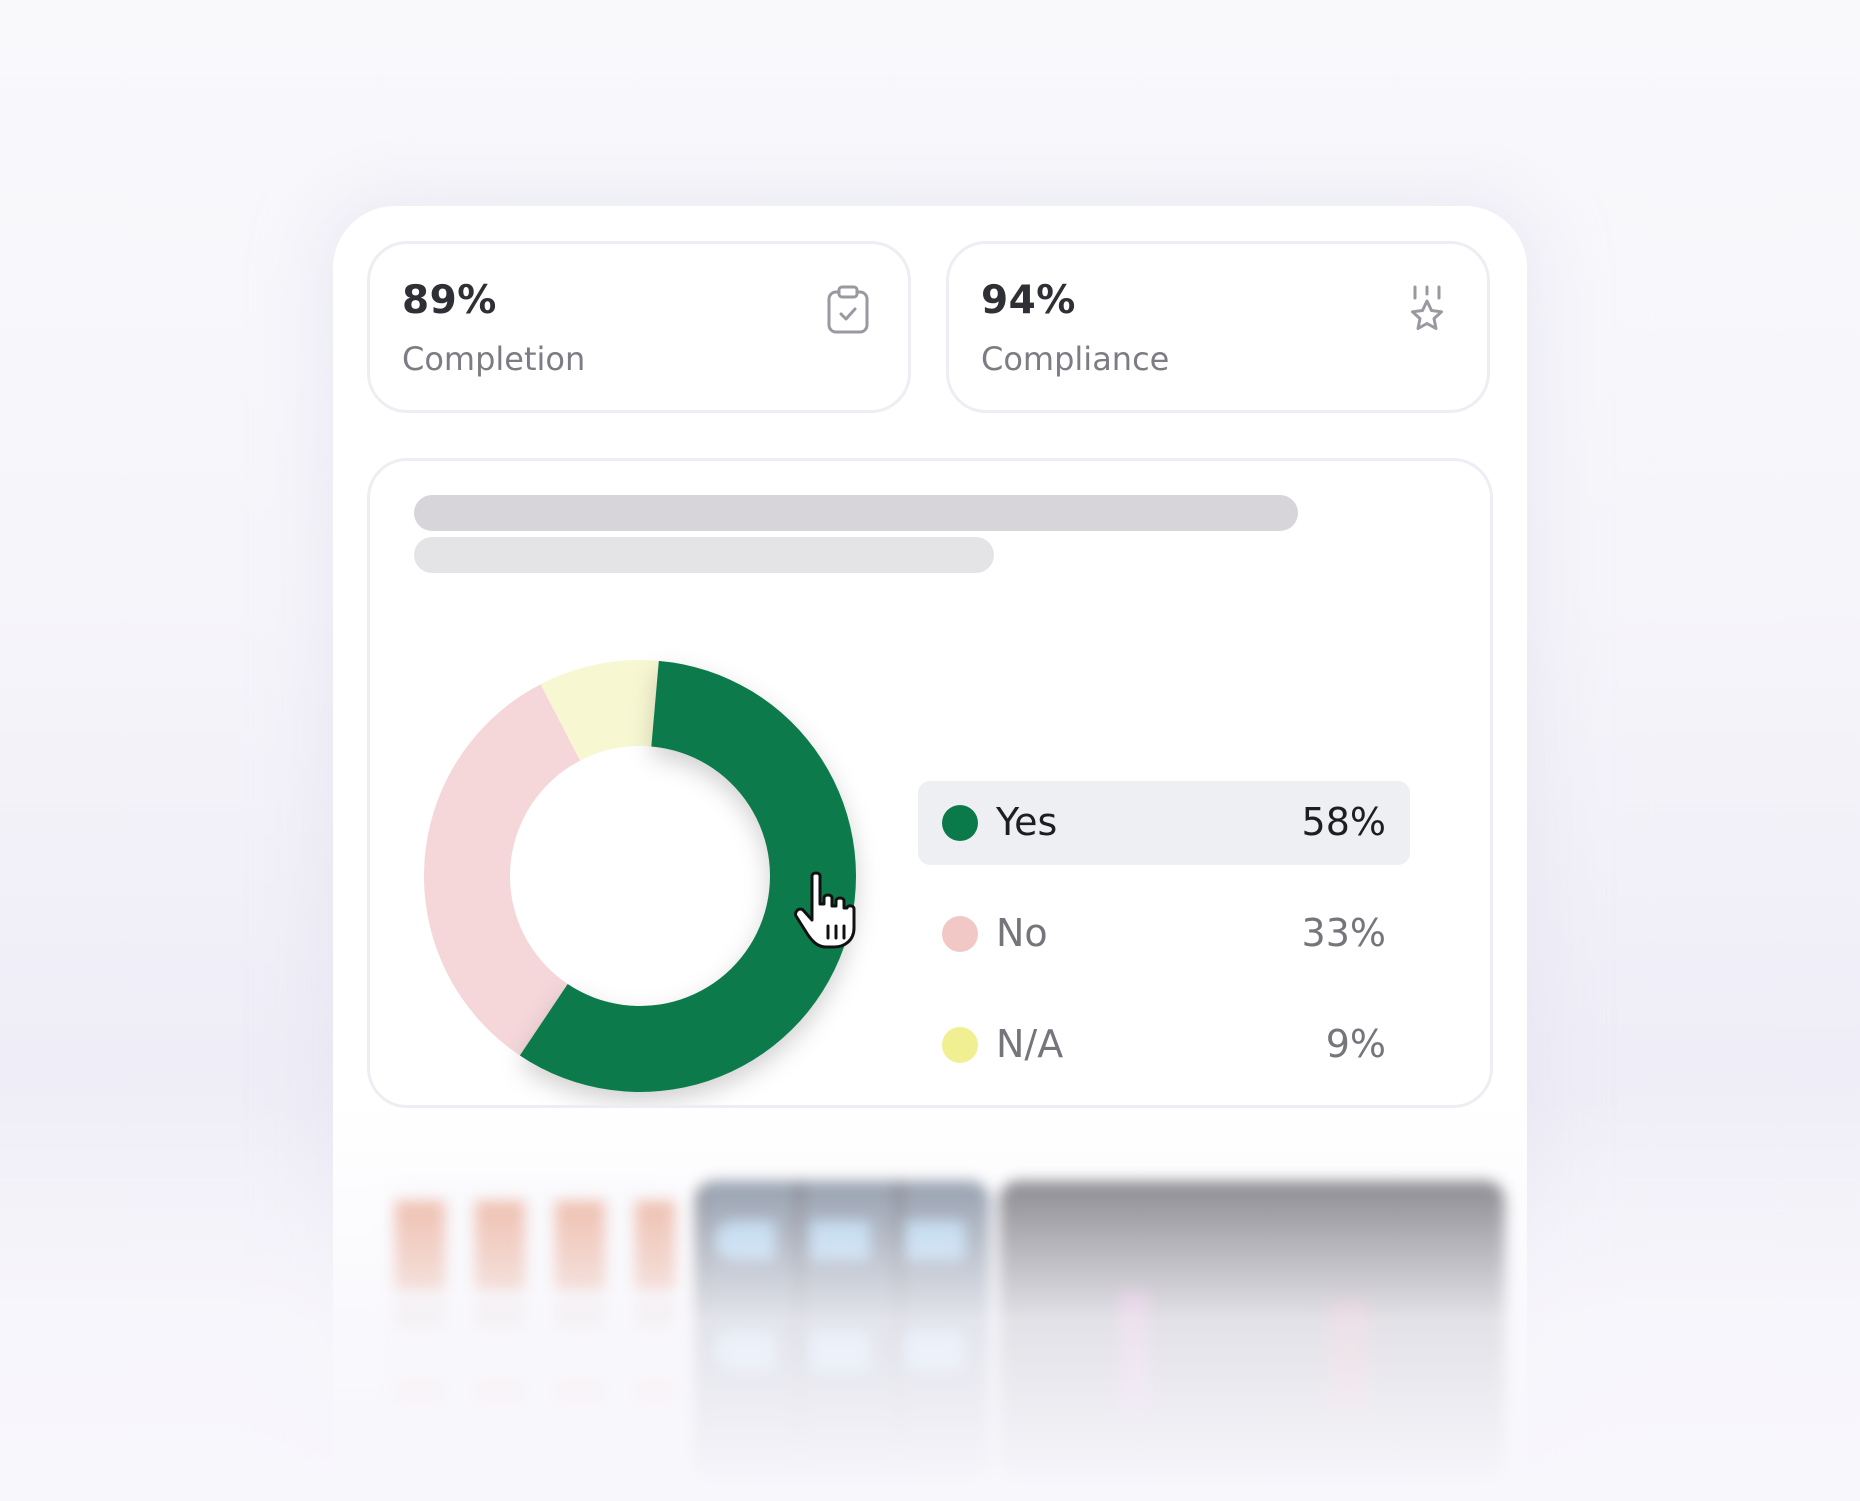 Image resolution: width=1860 pixels, height=1501 pixels. I want to click on compliance-value: 94%, so click(1028, 300).